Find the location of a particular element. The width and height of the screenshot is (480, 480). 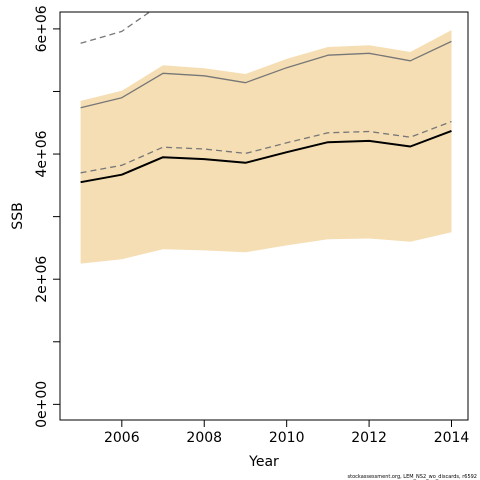

x-axis: 2006 2008 2010 2012 2014 is located at coordinates (286, 433).